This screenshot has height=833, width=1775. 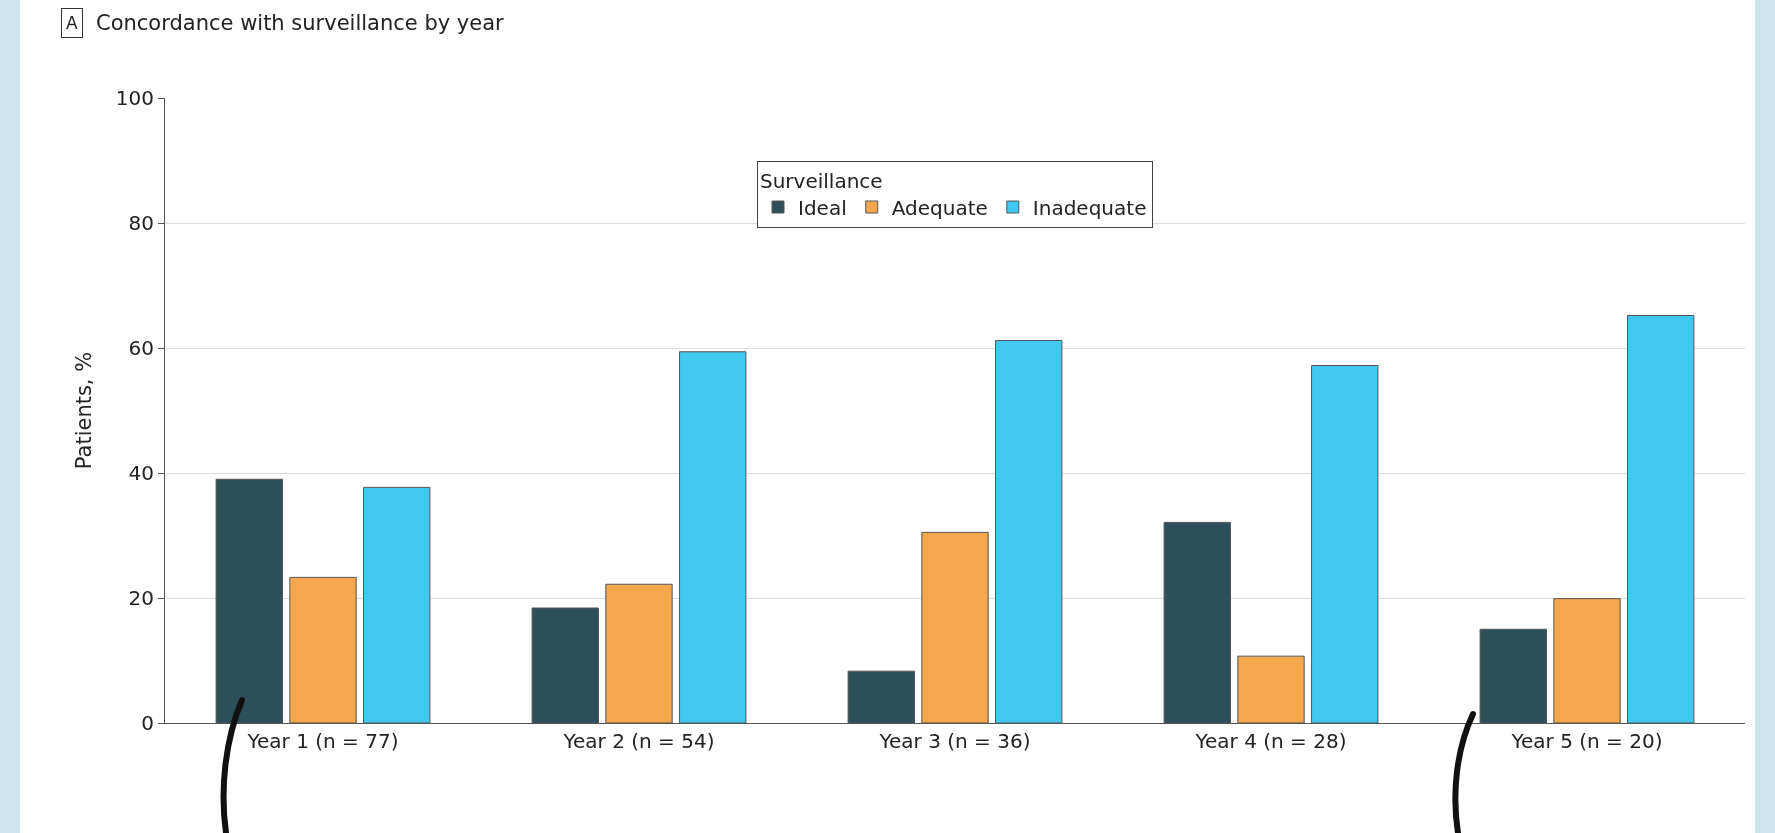 What do you see at coordinates (141, 348) in the screenshot?
I see `y-tick-label: 60` at bounding box center [141, 348].